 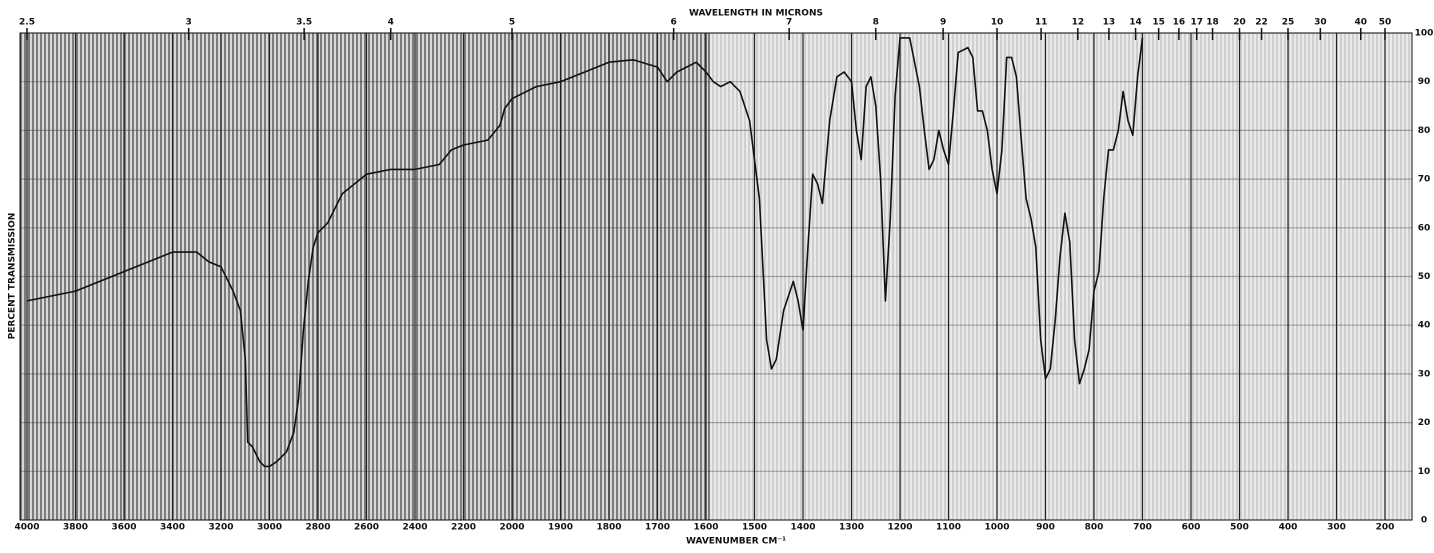 What do you see at coordinates (1424, 423) in the screenshot?
I see `y-tick-label: 20` at bounding box center [1424, 423].